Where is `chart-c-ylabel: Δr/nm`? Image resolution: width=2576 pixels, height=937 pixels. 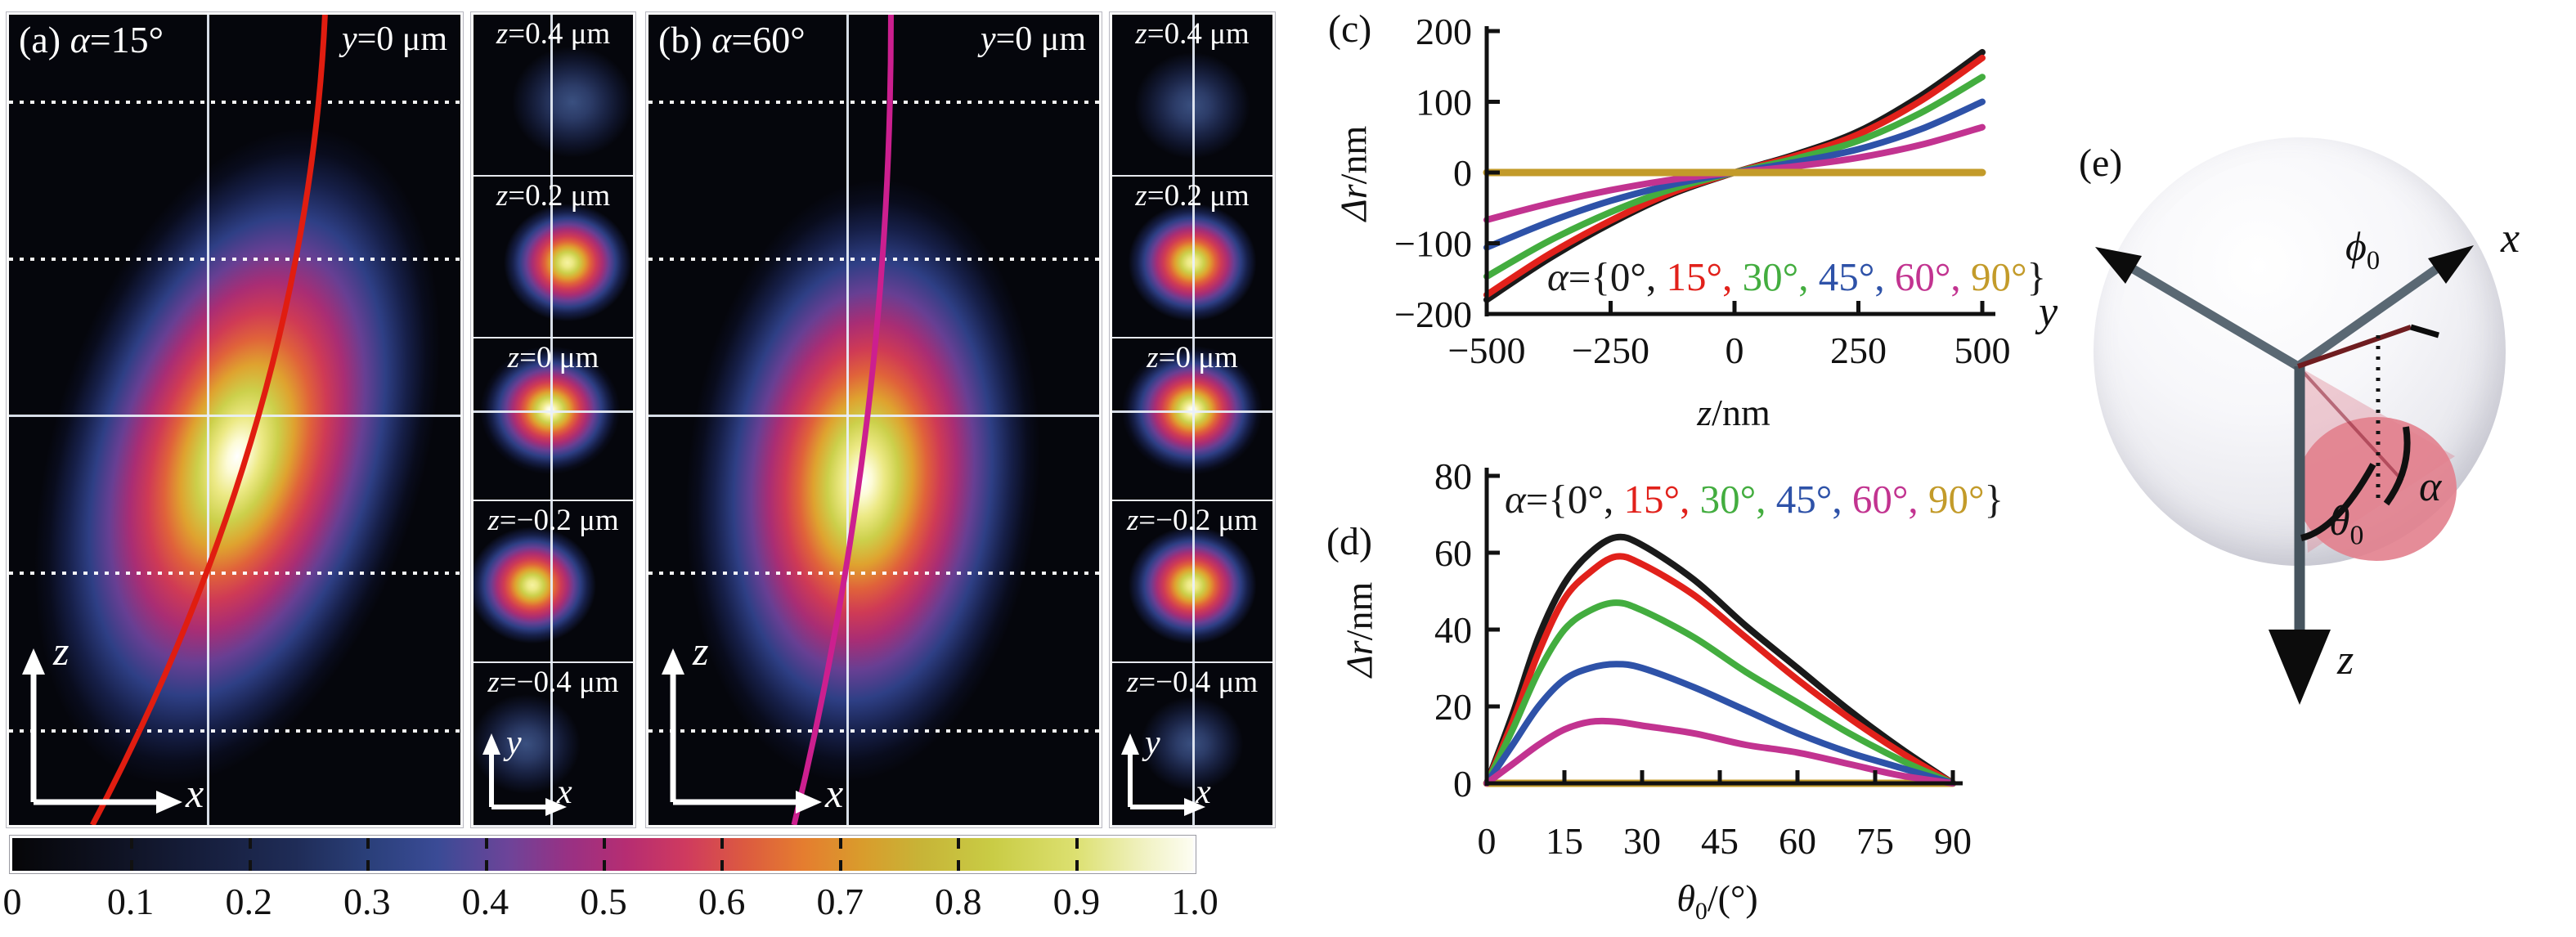 chart-c-ylabel: Δr/nm is located at coordinates (1354, 173).